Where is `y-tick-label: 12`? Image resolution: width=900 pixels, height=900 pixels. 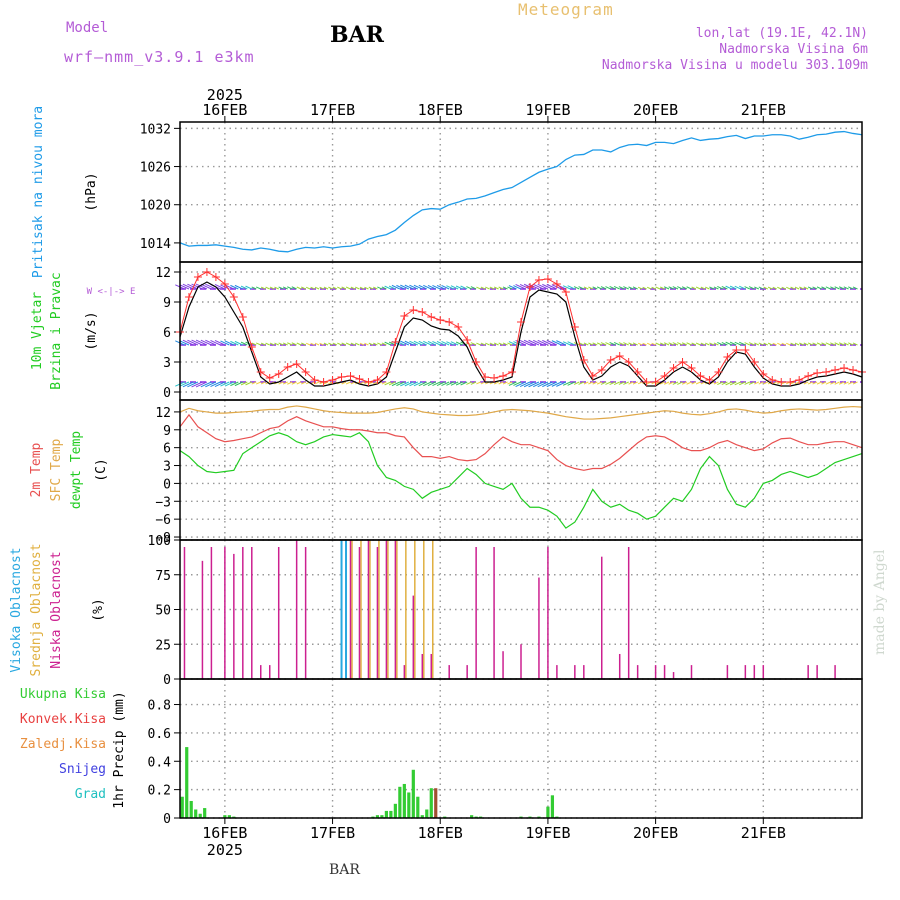
y-tick-label: 12 is located at coordinates (163, 413).